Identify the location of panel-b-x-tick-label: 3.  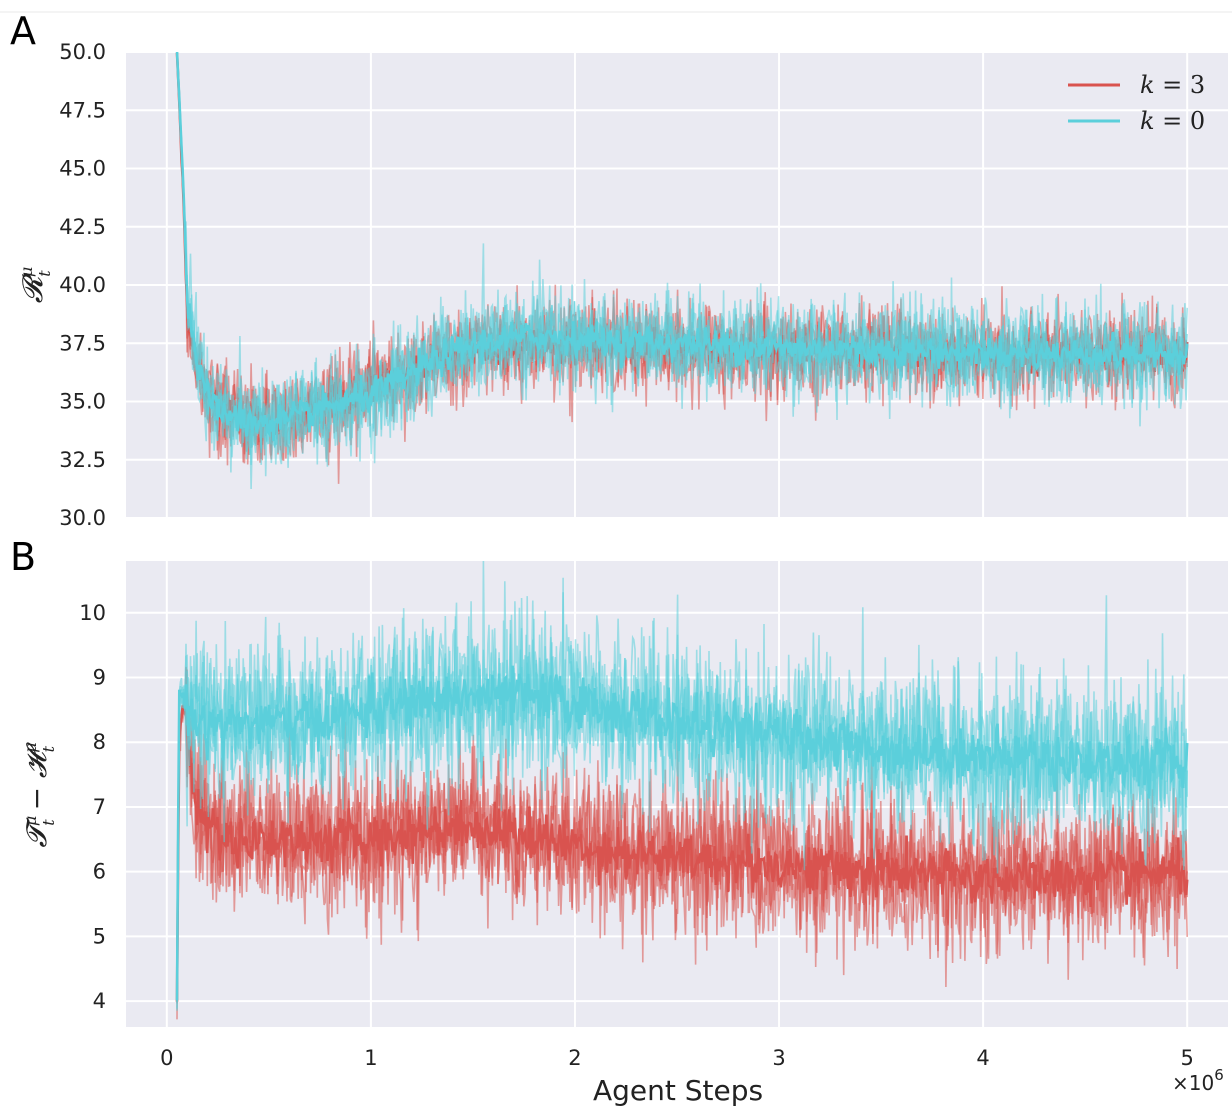
(778, 1058).